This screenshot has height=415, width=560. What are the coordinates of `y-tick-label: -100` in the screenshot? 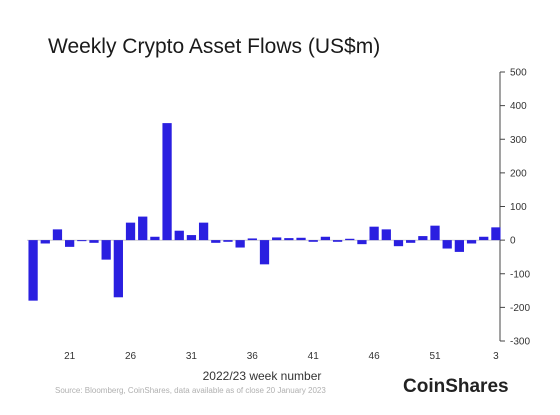 It's located at (520, 274).